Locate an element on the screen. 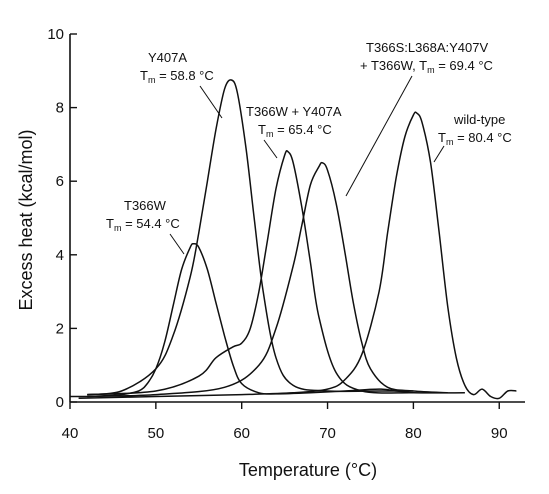  annotation-t366w-y407a-tm: Tm = 65.4 °C is located at coordinates (295, 130).